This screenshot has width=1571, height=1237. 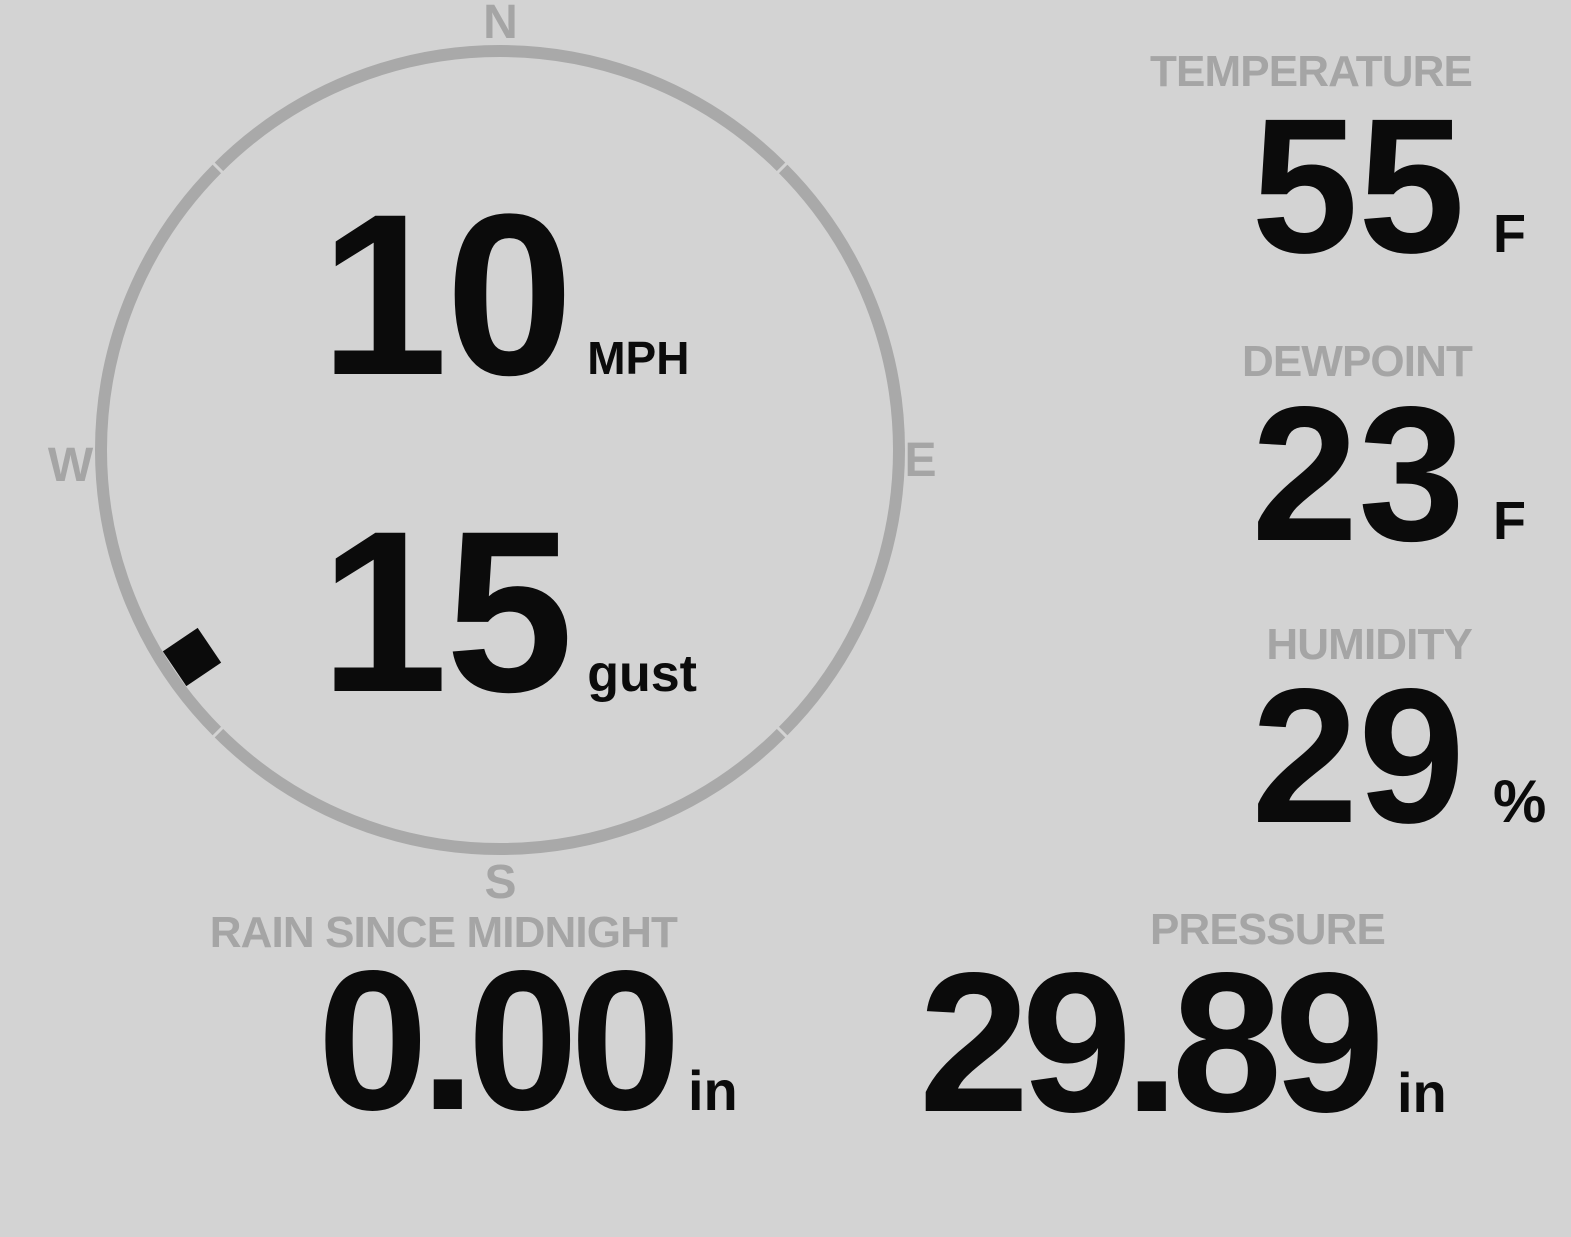 What do you see at coordinates (1358, 473) in the screenshot?
I see `dewpoint-value: 23` at bounding box center [1358, 473].